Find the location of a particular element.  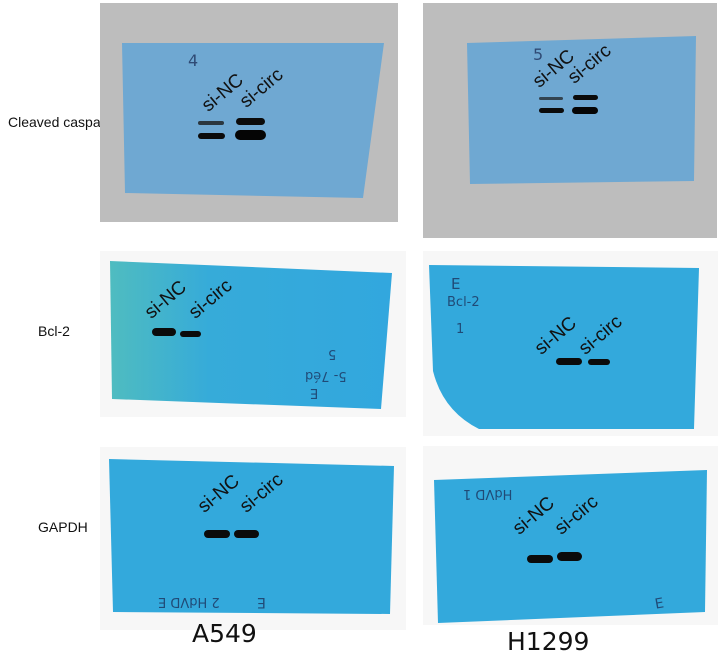

blot-panel-gapdh-h1299: HdVD 1 si-NC si-circ E is located at coordinates (570, 535).